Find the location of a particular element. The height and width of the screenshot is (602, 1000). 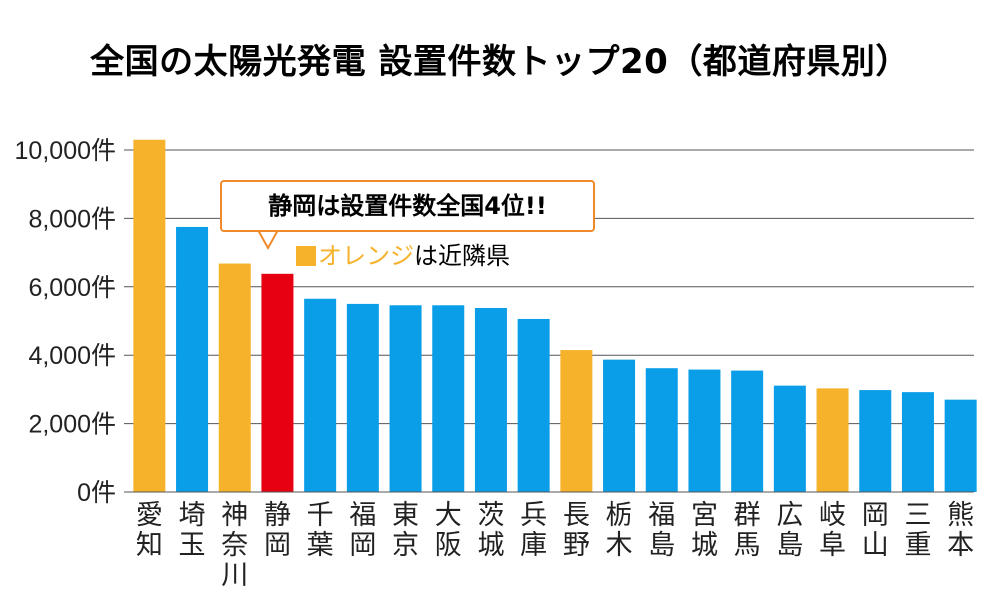

legend-rest-label: は近隣県 is located at coordinates (462, 256).